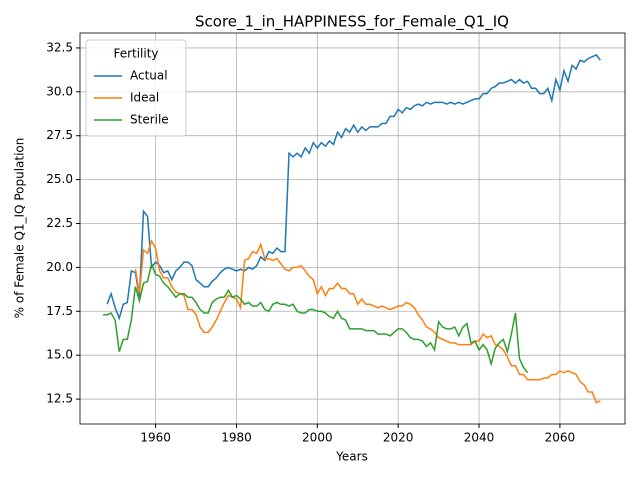  I want to click on legend-label: Sterile, so click(149, 120).